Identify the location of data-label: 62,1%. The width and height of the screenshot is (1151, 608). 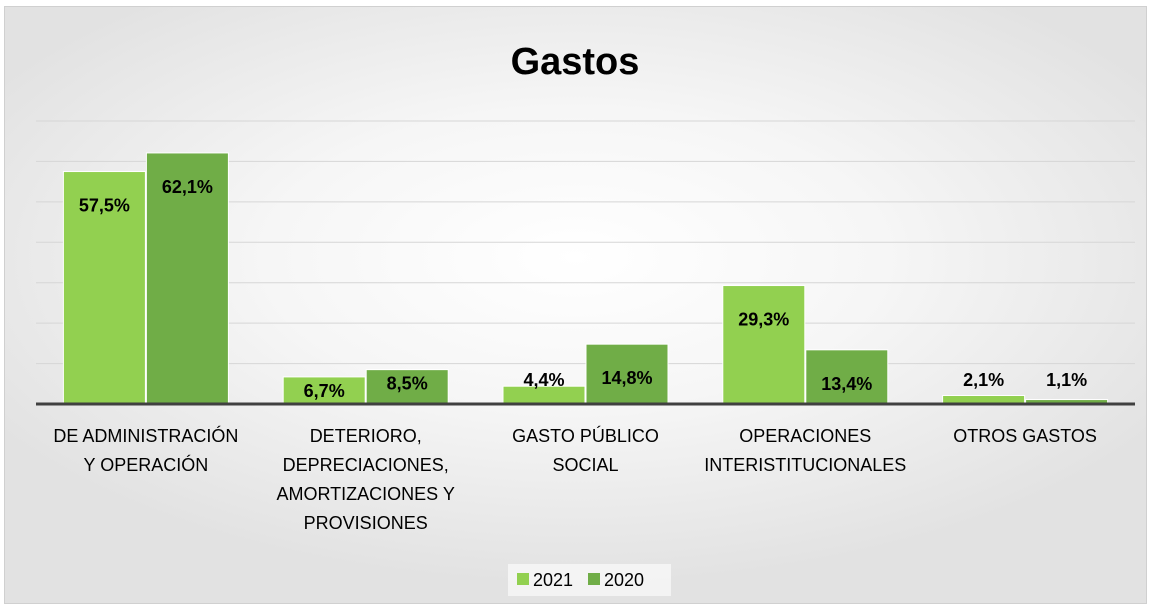
(187, 187).